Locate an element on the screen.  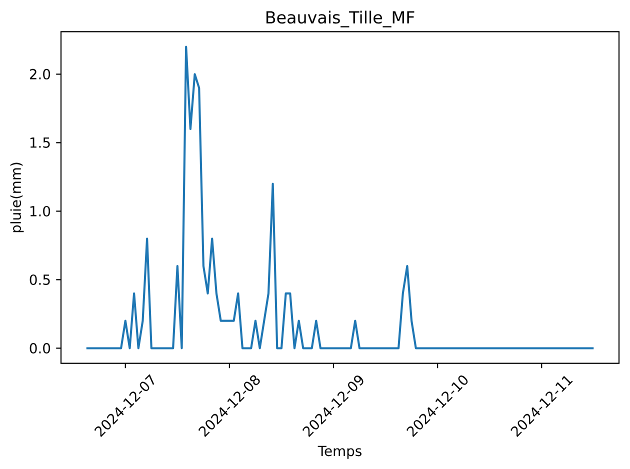
y-tick-label: 1.0 is located at coordinates (40, 211).